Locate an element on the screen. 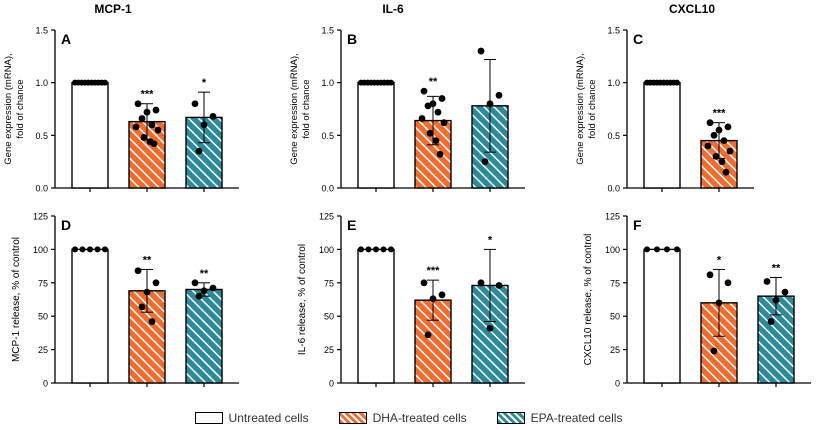  panel-d-ytick-label-2: 50 is located at coordinates (43, 317).